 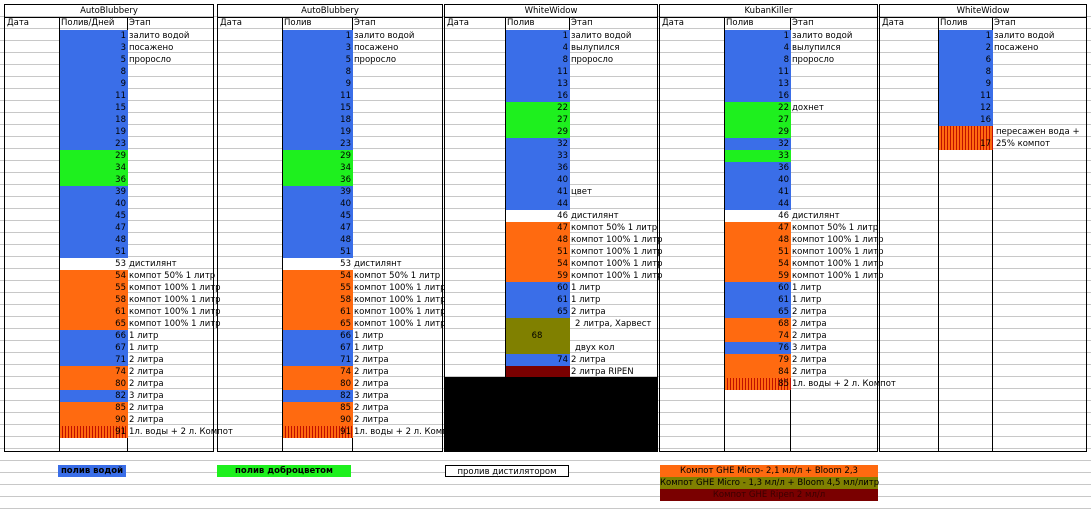 What do you see at coordinates (966, 108) in the screenshot?
I see `watering-day-cell: 12` at bounding box center [966, 108].